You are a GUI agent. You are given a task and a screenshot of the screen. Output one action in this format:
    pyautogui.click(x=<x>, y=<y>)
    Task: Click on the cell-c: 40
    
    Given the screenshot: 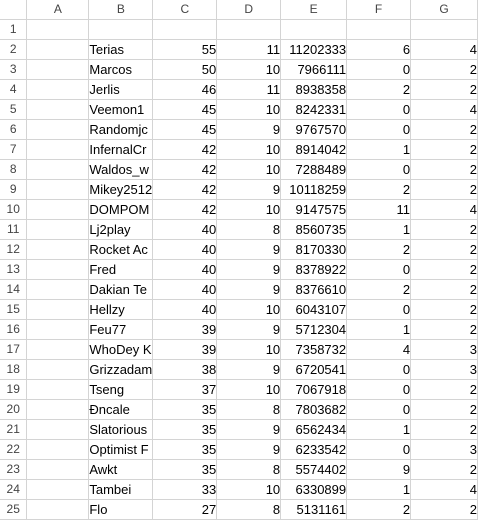 What is the action you would take?
    pyautogui.click(x=185, y=269)
    